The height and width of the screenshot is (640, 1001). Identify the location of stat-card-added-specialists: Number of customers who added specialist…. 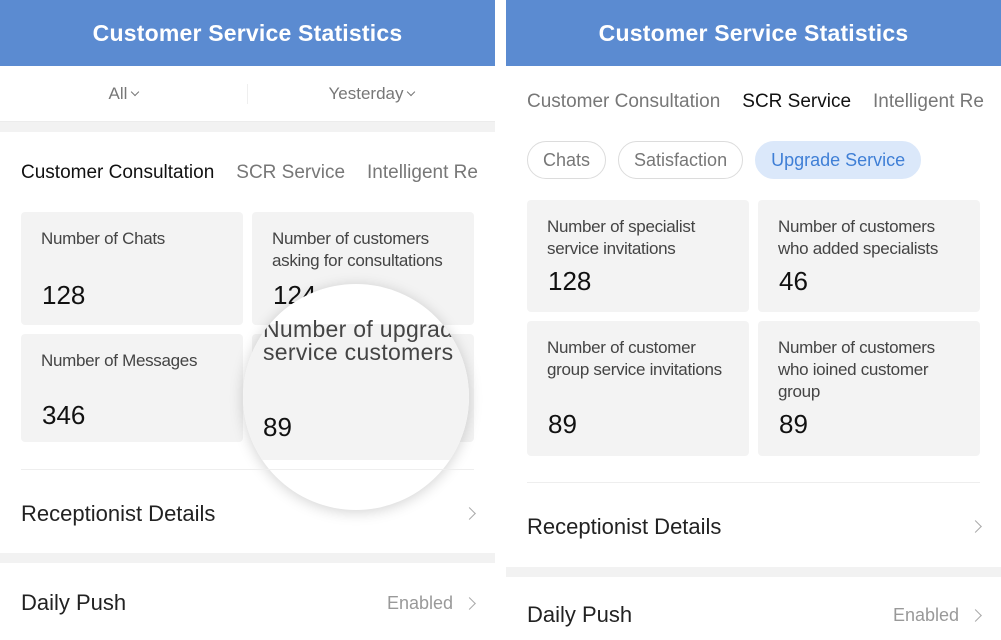
(869, 256).